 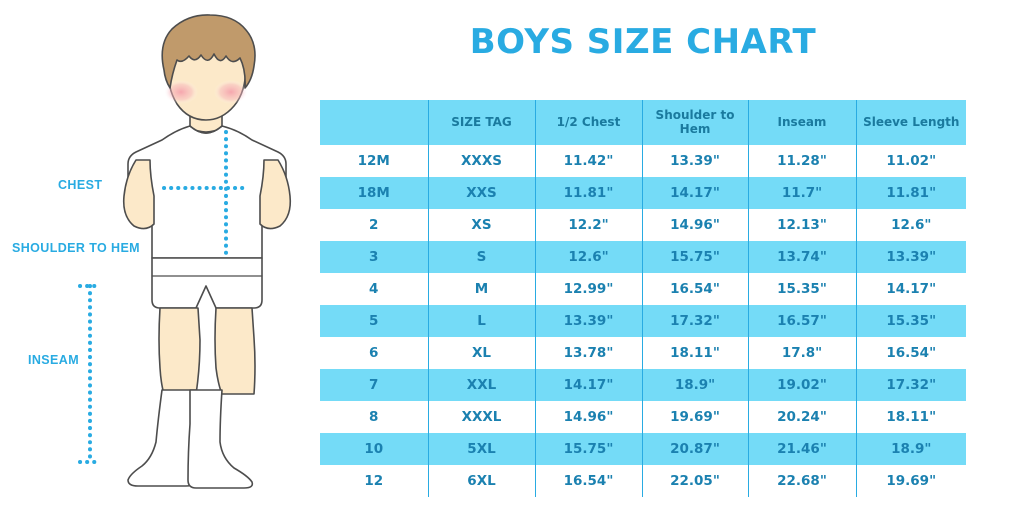 What do you see at coordinates (801, 161) in the screenshot?
I see `cell-inseam: 11.28"` at bounding box center [801, 161].